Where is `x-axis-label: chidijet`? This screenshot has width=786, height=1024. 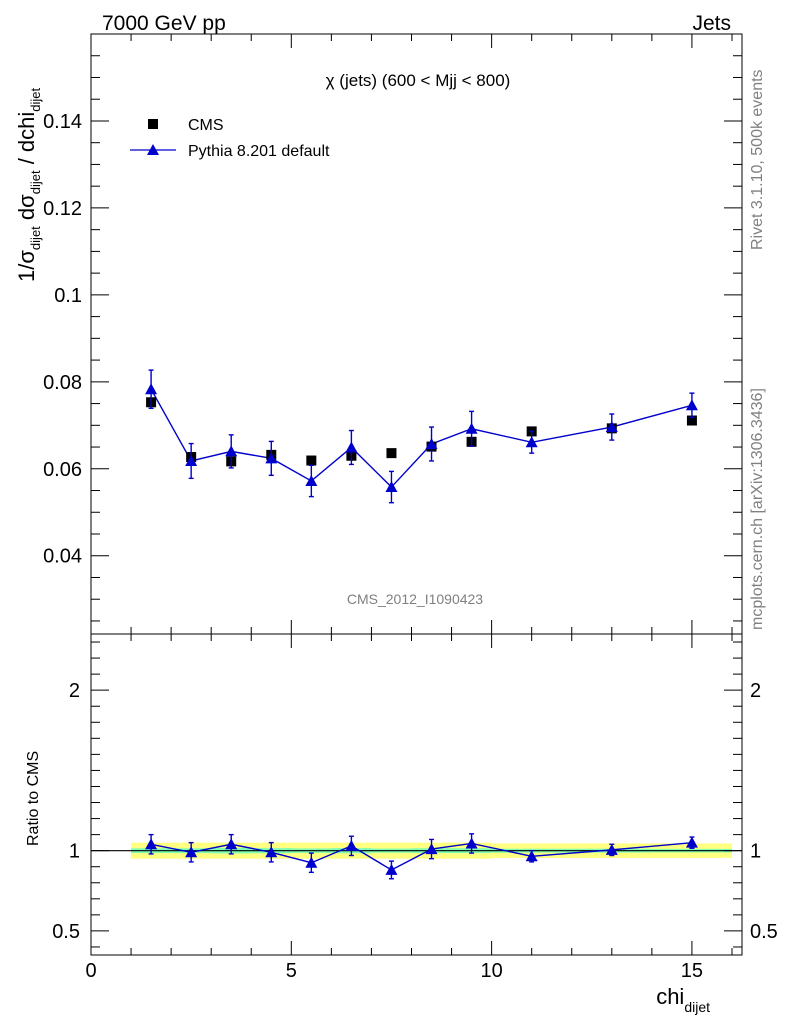
x-axis-label: chidijet is located at coordinates (683, 999).